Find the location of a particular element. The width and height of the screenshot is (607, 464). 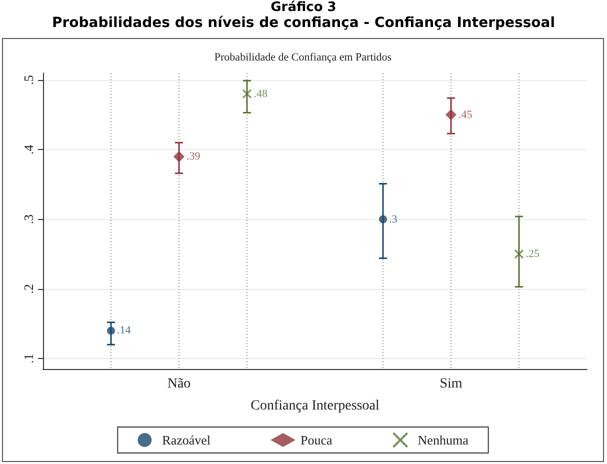

x-tick-label: Sim is located at coordinates (451, 384).